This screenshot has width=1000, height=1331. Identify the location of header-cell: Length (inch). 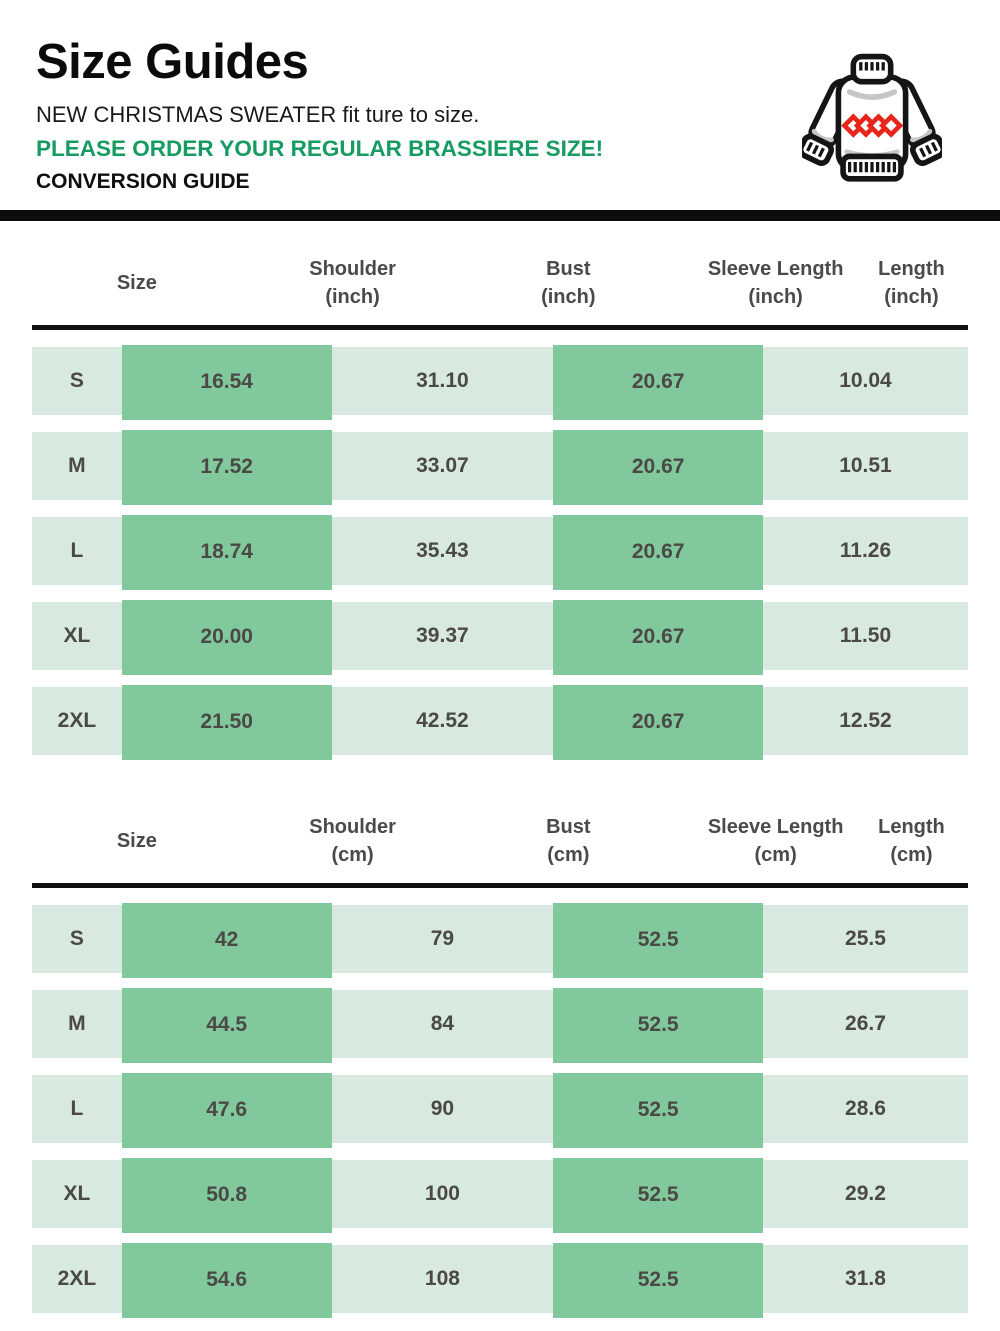
(911, 283).